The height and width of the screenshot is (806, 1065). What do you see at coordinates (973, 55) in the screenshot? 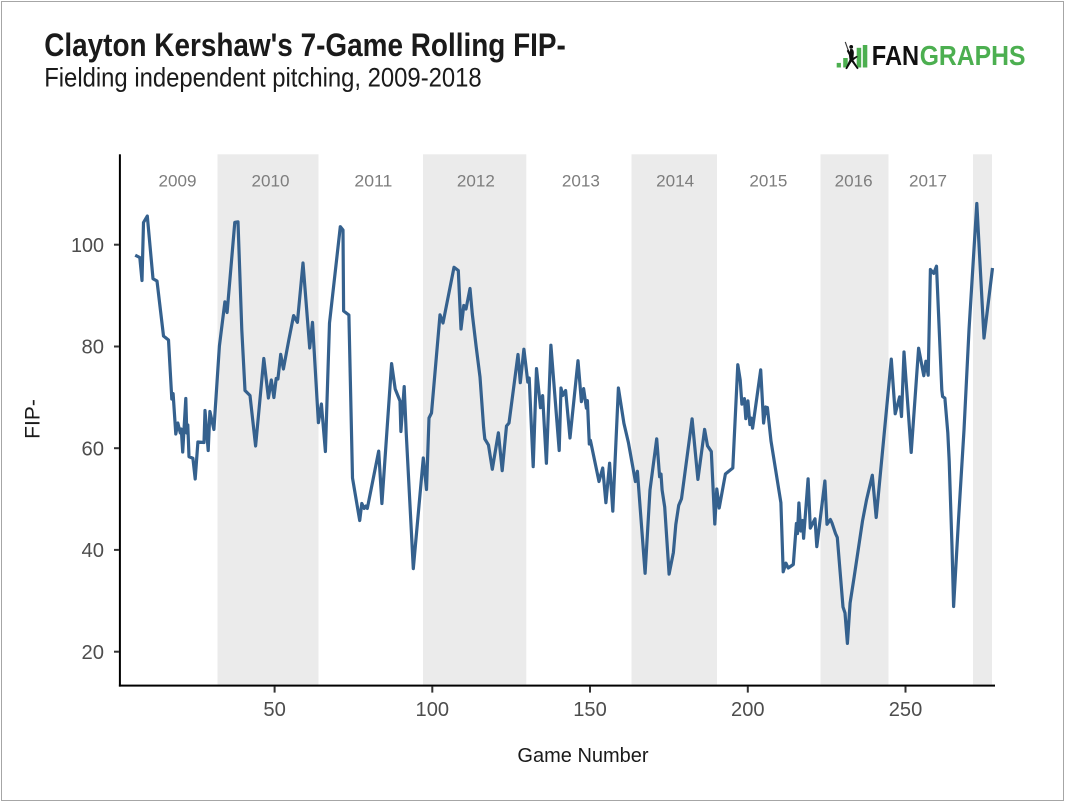
I see `svg-text: GRAPHS` at bounding box center [973, 55].